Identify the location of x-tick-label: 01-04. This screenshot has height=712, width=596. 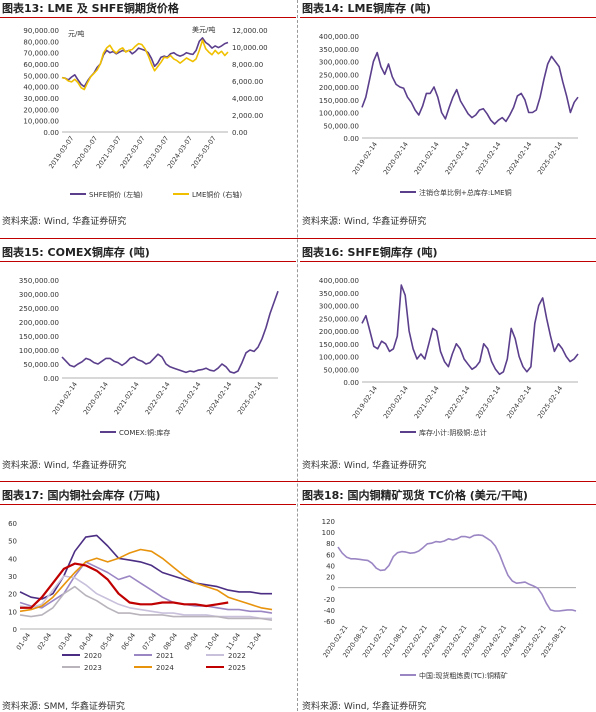
(23, 642).